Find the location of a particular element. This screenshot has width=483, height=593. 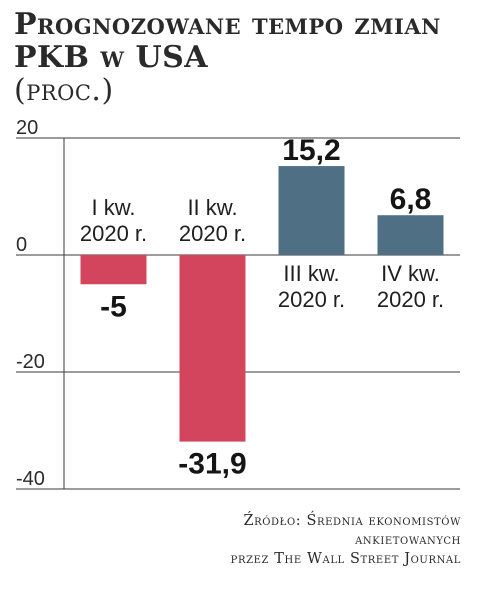

chart-subtitle: (proc.) is located at coordinates (64, 90).